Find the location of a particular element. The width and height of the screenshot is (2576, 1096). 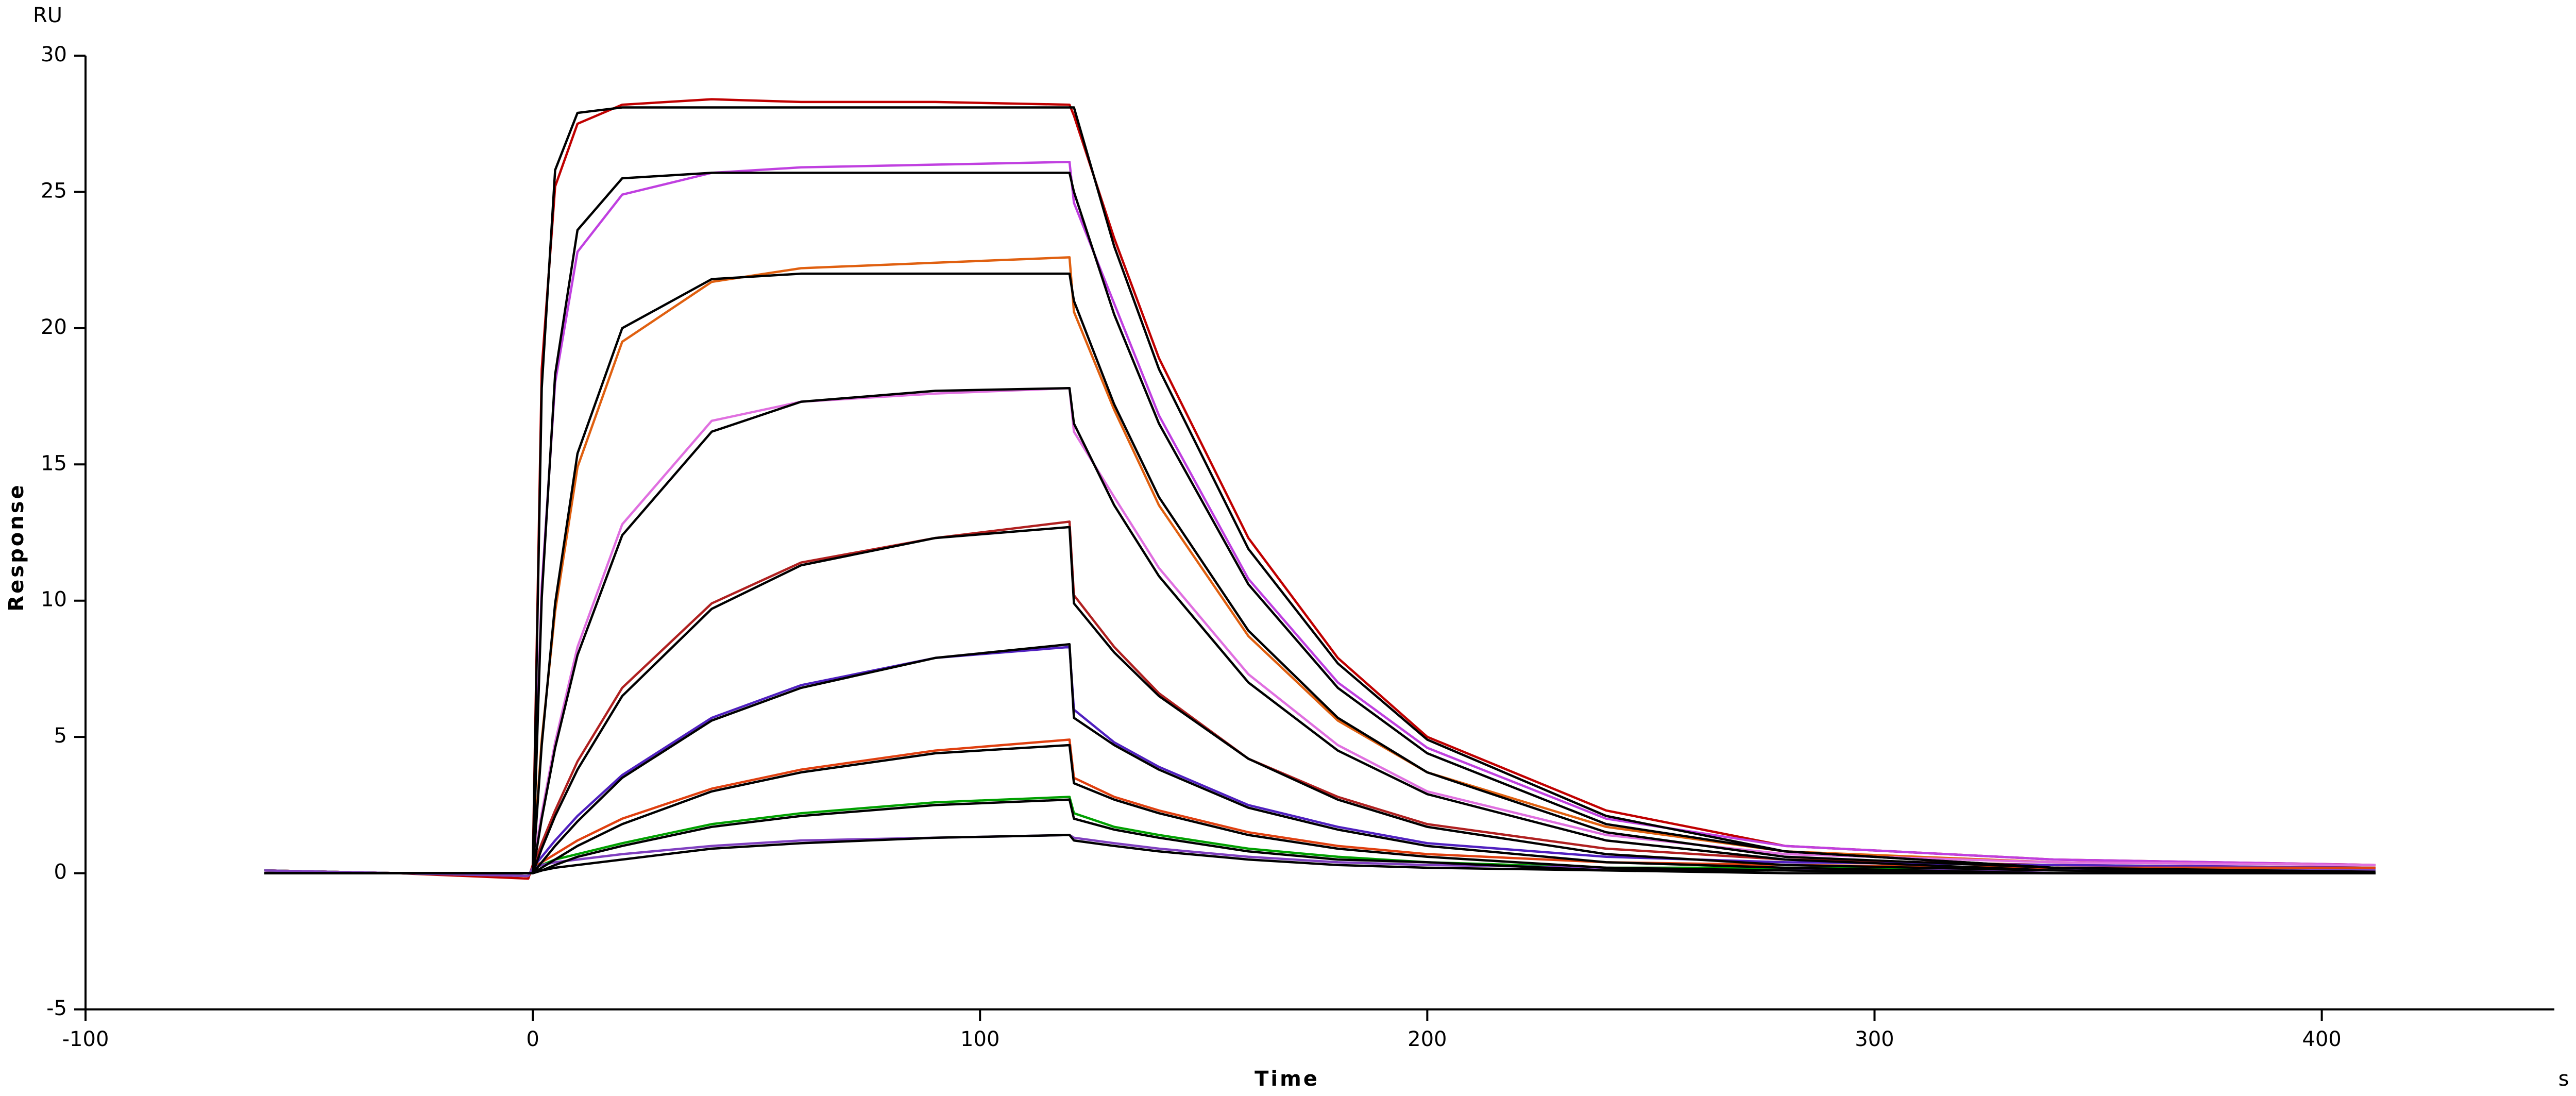

x-tick-label: 200 is located at coordinates (1427, 1039).